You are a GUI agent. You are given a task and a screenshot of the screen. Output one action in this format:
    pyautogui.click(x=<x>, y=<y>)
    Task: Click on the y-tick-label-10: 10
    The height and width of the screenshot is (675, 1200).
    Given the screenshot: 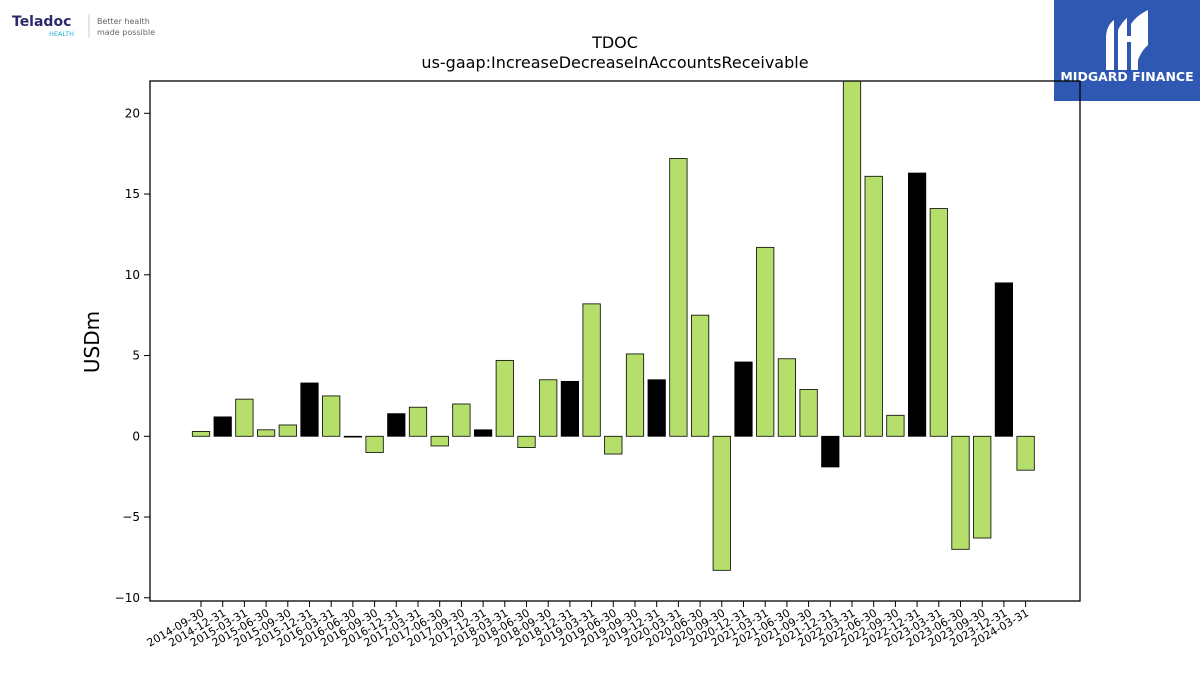 What is the action you would take?
    pyautogui.click(x=132, y=275)
    